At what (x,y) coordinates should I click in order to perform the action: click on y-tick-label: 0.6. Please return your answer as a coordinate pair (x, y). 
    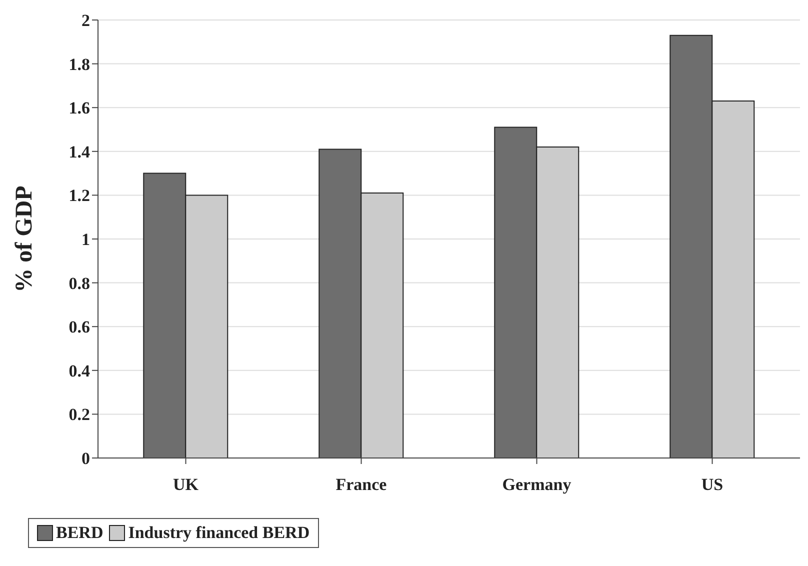
    Looking at the image, I should click on (79, 327).